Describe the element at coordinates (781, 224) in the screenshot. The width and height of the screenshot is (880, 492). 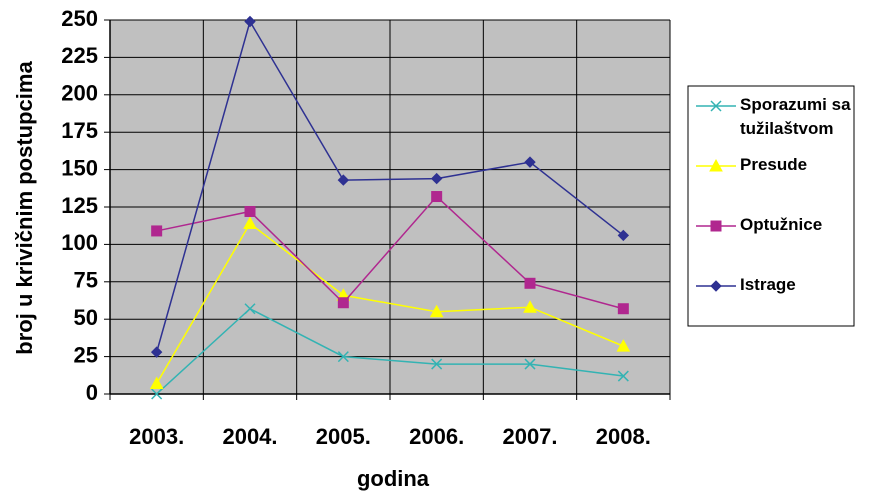
I see `legend-entry: Optužnice` at that location.